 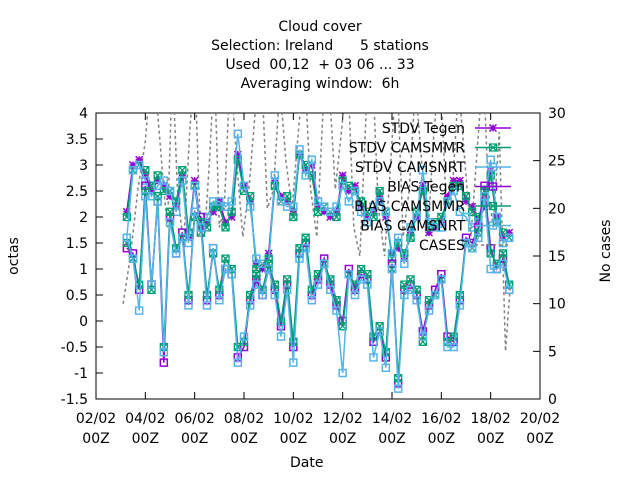 What do you see at coordinates (74, 348) in the screenshot?
I see `y-tick-label: -0.5` at bounding box center [74, 348].